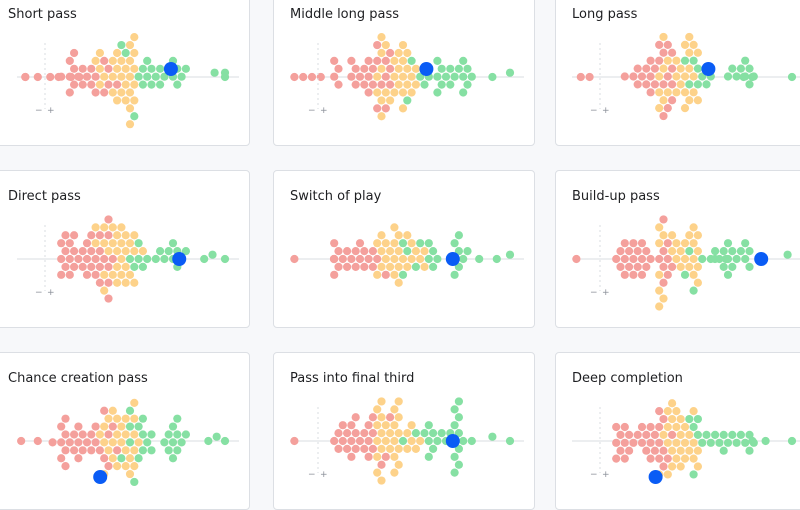  I want to click on card-long-pass: Long pass − +, so click(677, 73).